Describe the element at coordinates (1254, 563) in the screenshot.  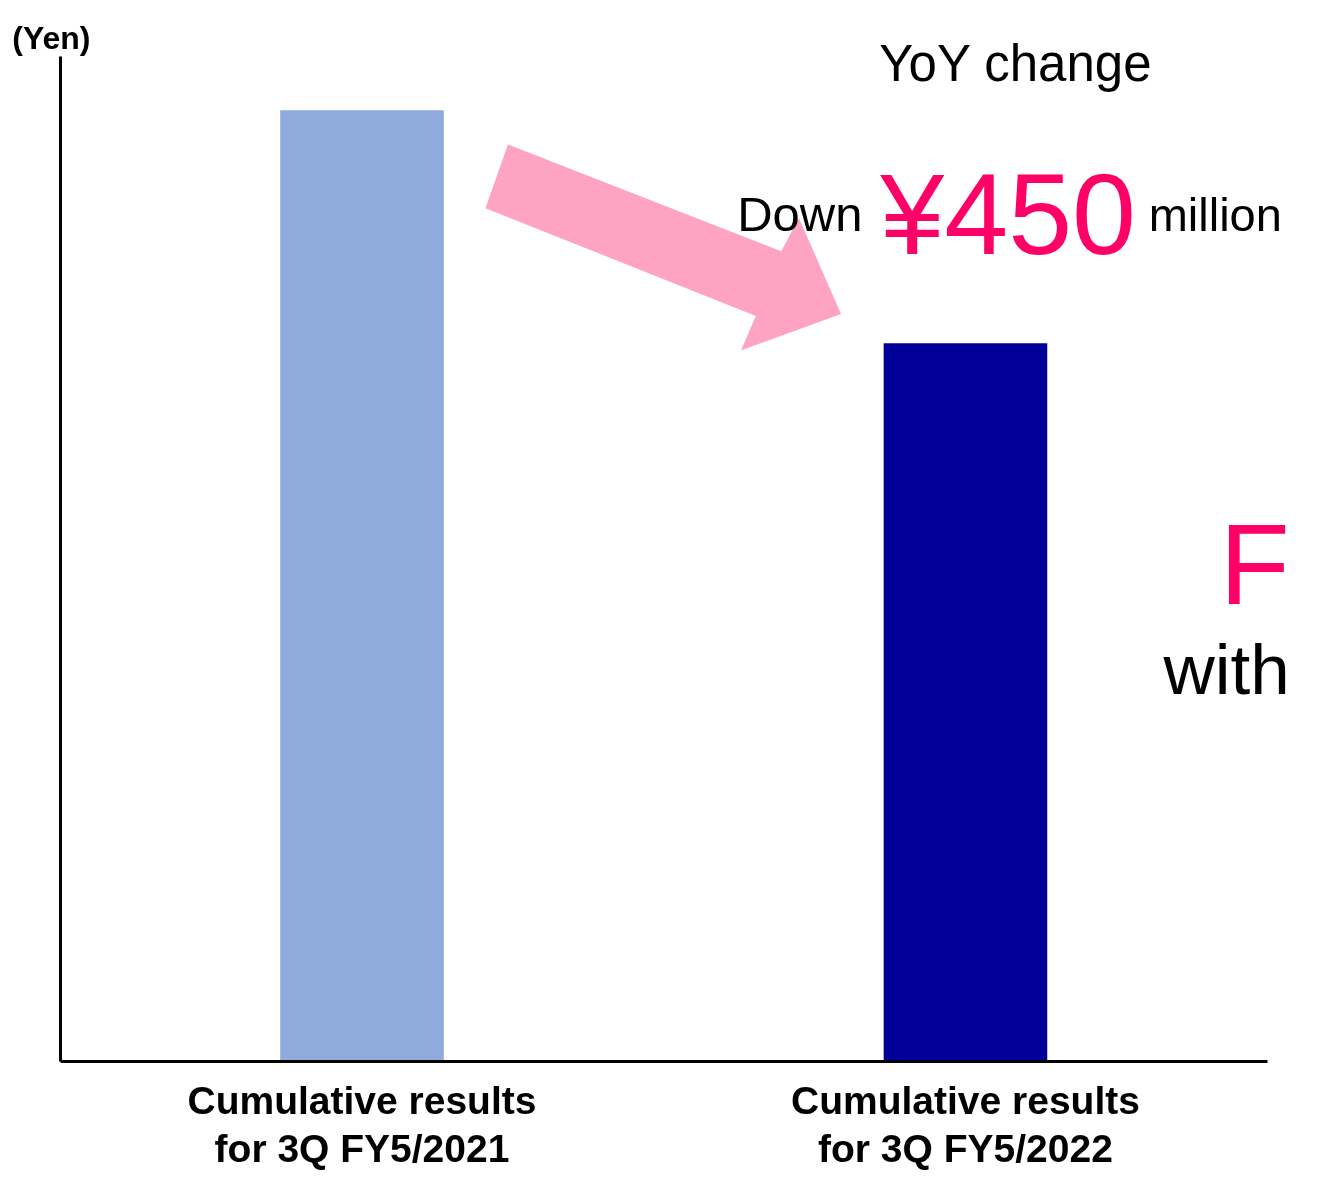
I see `annotation: F` at that location.